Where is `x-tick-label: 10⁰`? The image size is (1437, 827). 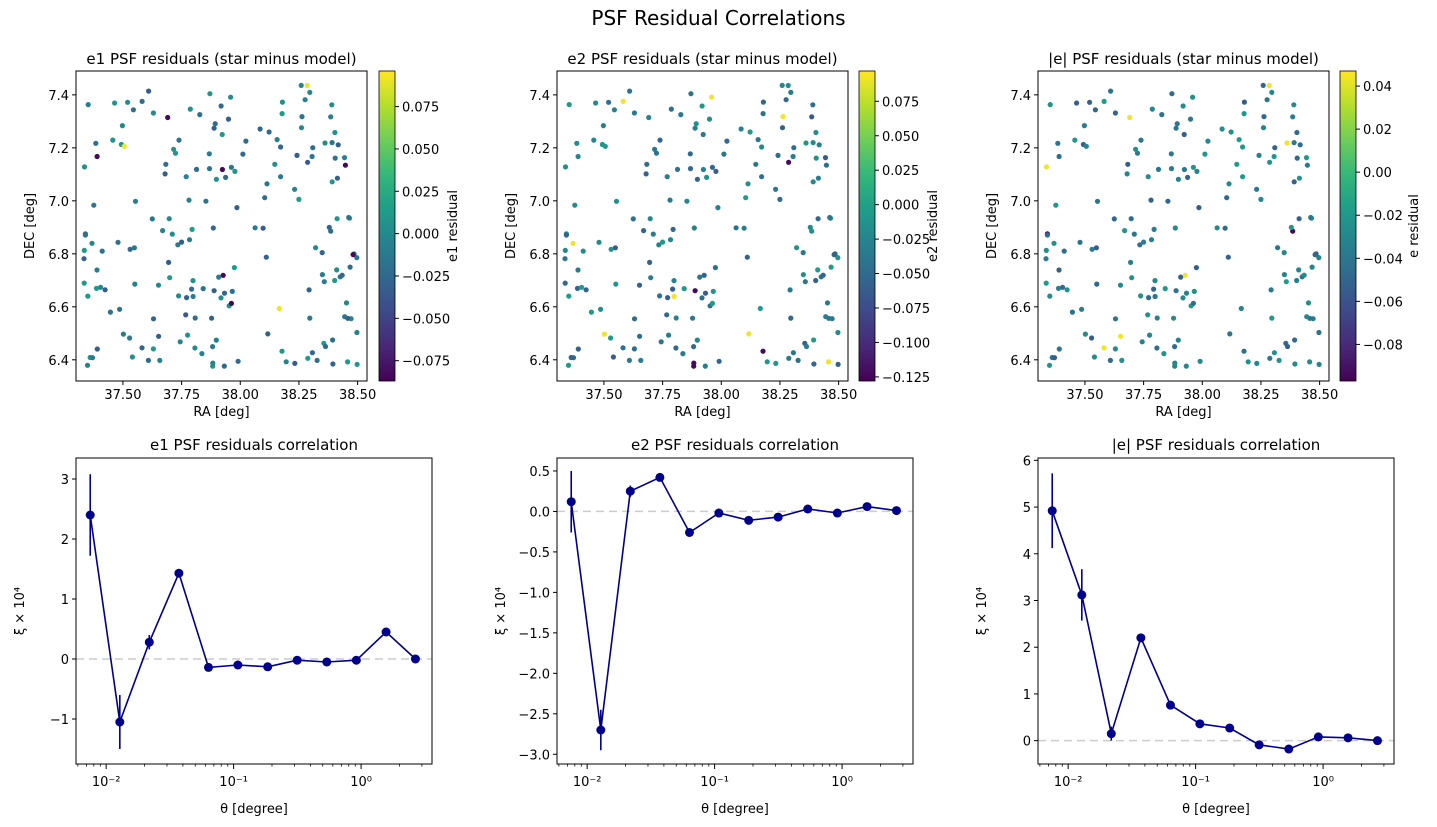 x-tick-label: 10⁰ is located at coordinates (1323, 782).